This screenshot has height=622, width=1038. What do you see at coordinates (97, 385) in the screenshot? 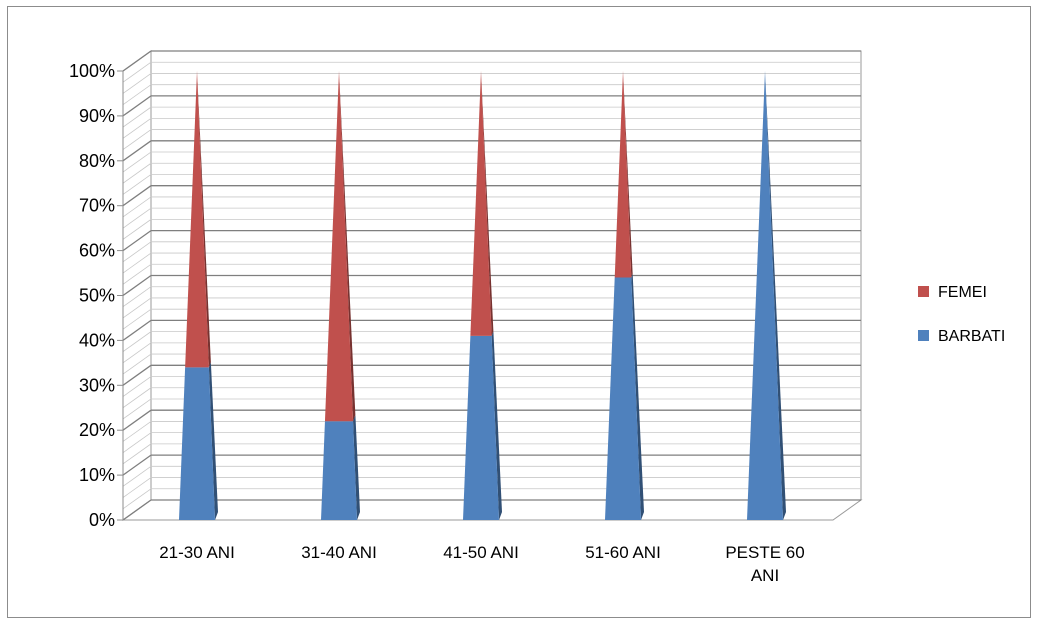
I see `y-tick-label: 30%` at bounding box center [97, 385].